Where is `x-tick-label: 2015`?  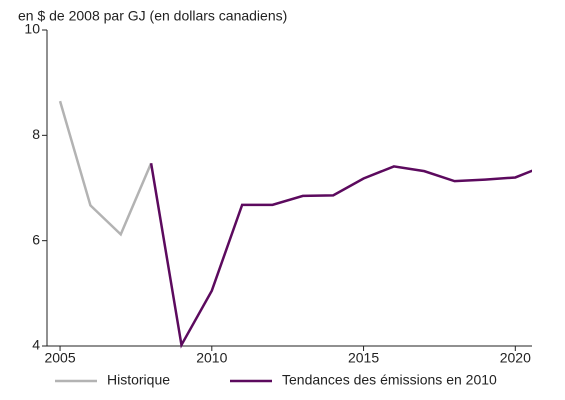 x-tick-label: 2015 is located at coordinates (363, 358).